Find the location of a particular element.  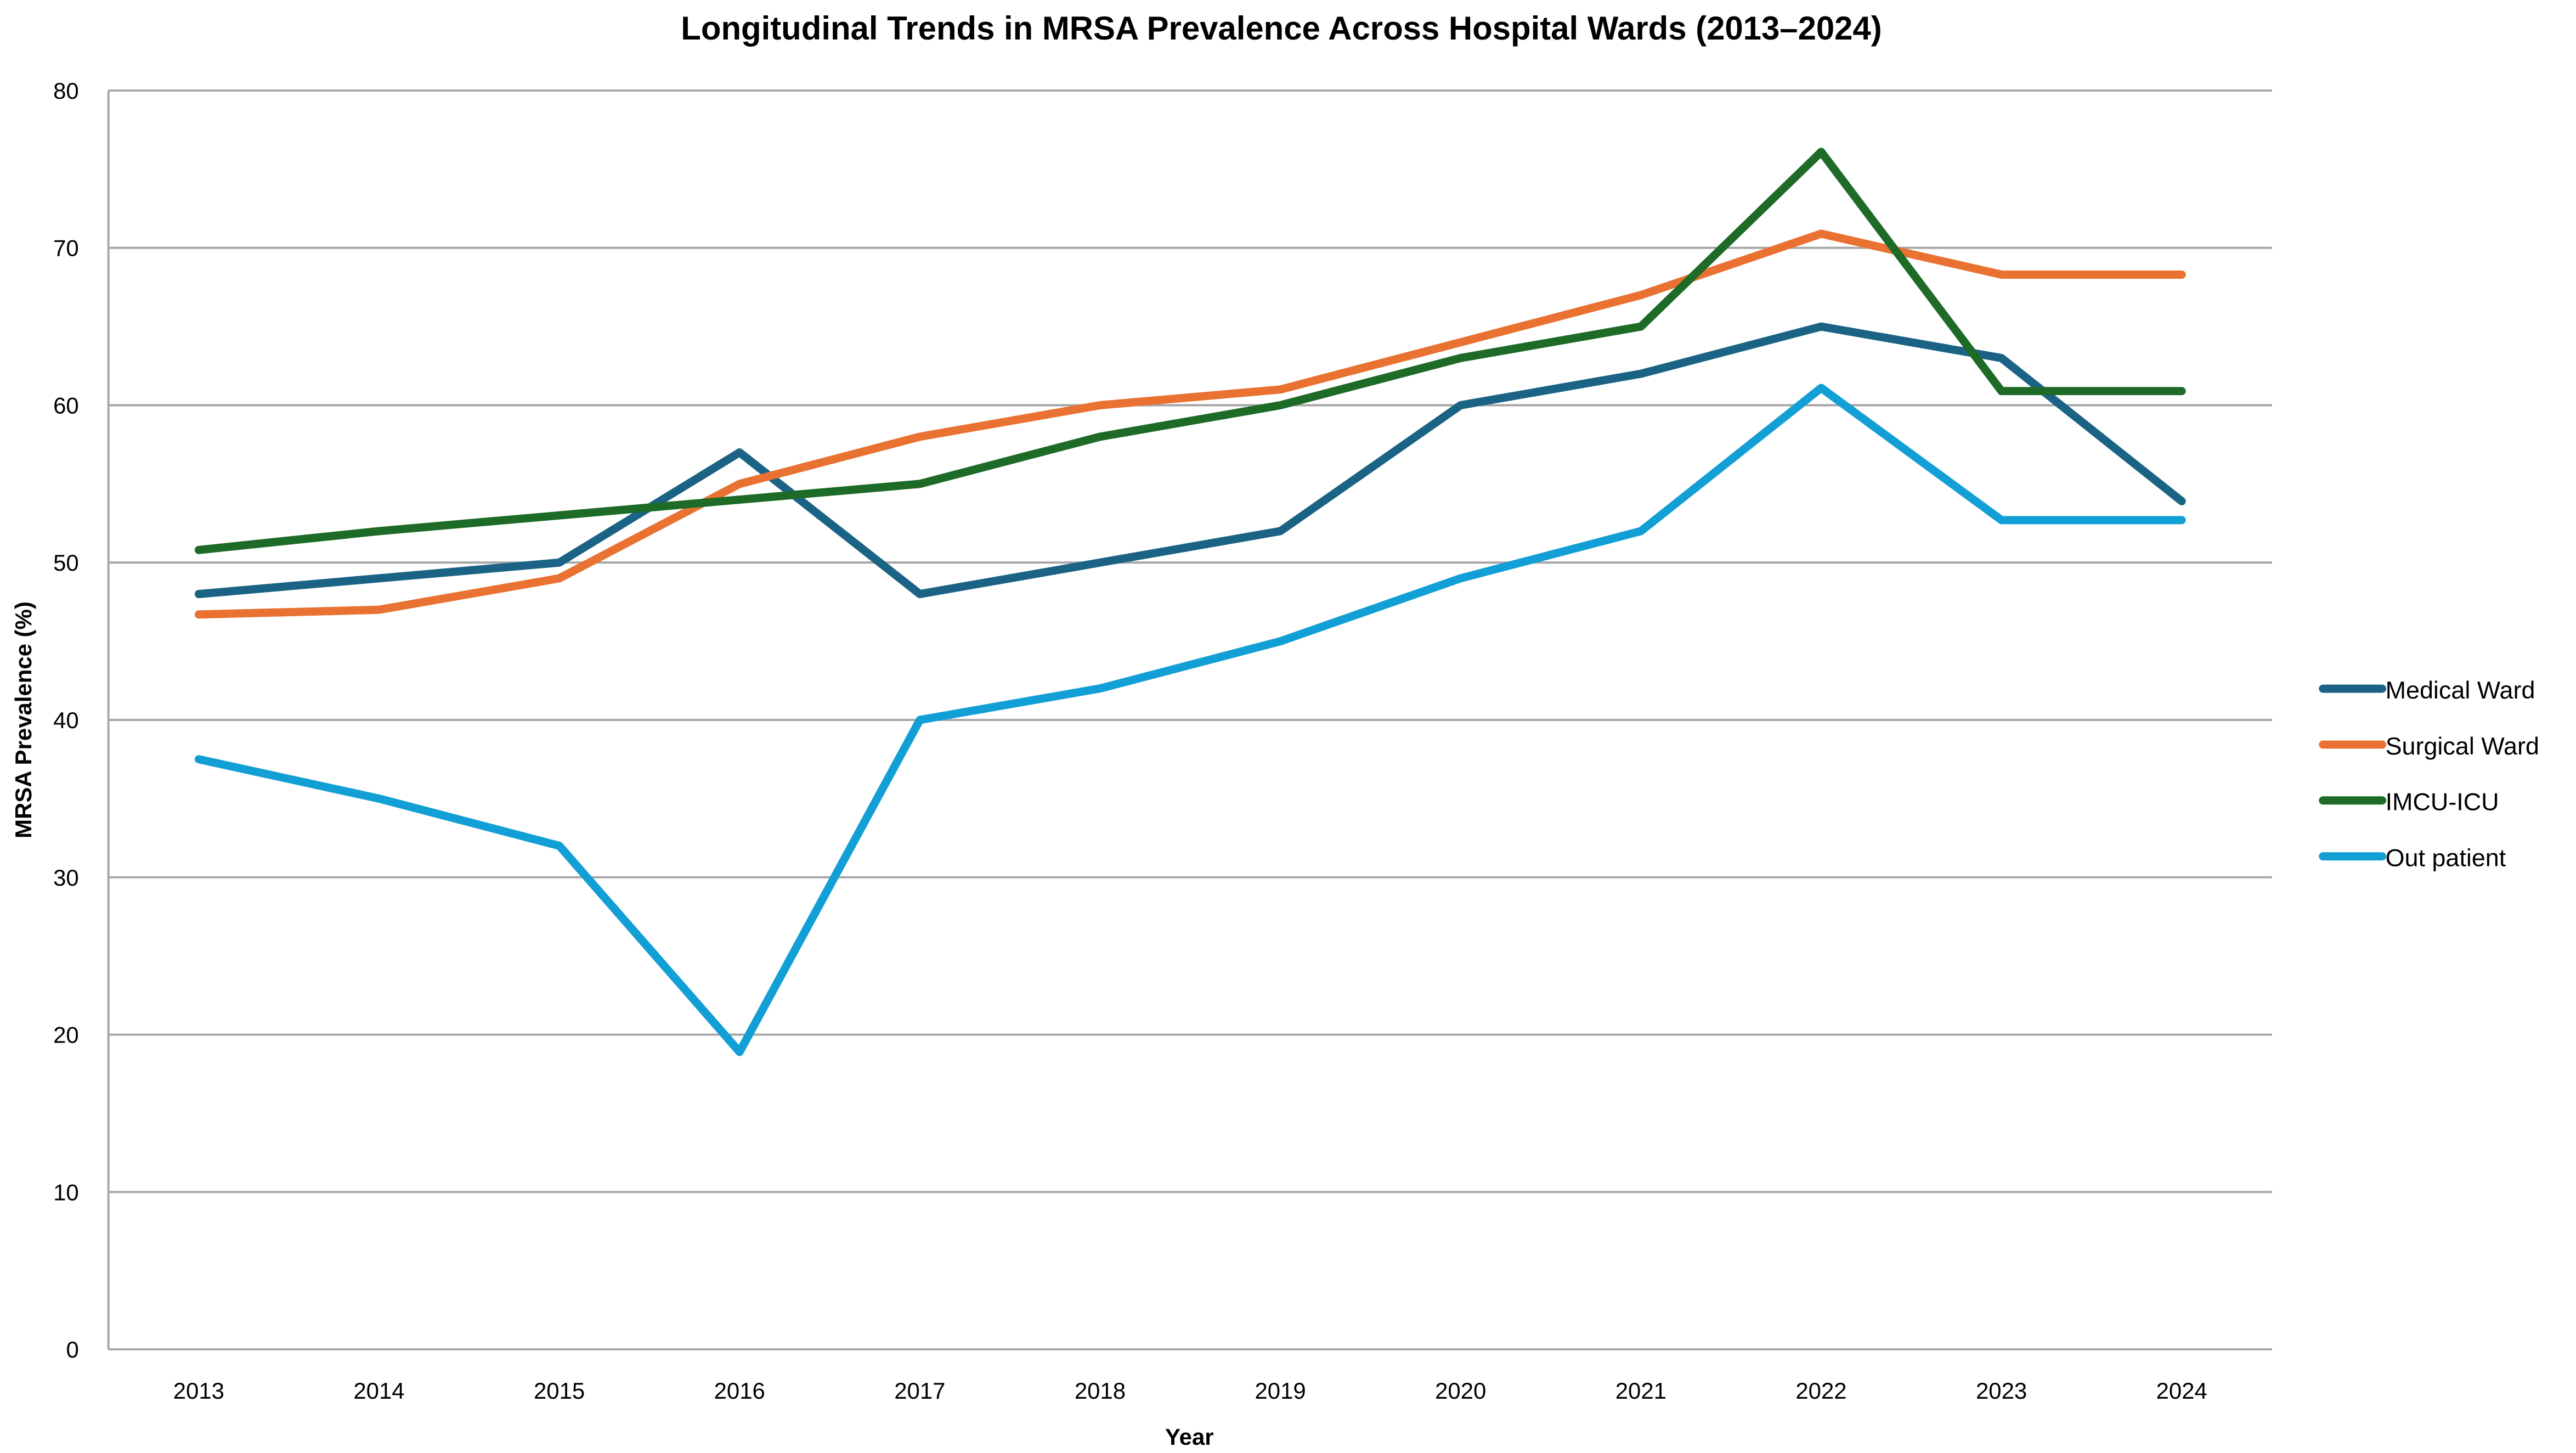

x-tick-label: 2020 is located at coordinates (1460, 1391).